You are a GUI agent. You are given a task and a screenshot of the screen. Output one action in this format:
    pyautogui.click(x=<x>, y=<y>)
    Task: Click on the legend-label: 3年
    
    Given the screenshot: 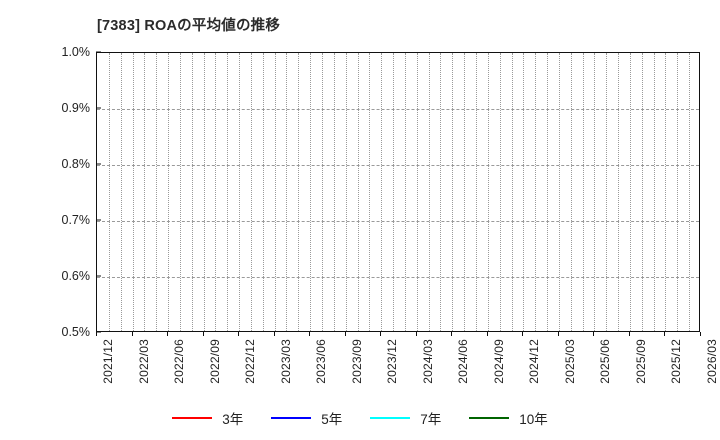 What is the action you would take?
    pyautogui.click(x=233, y=419)
    